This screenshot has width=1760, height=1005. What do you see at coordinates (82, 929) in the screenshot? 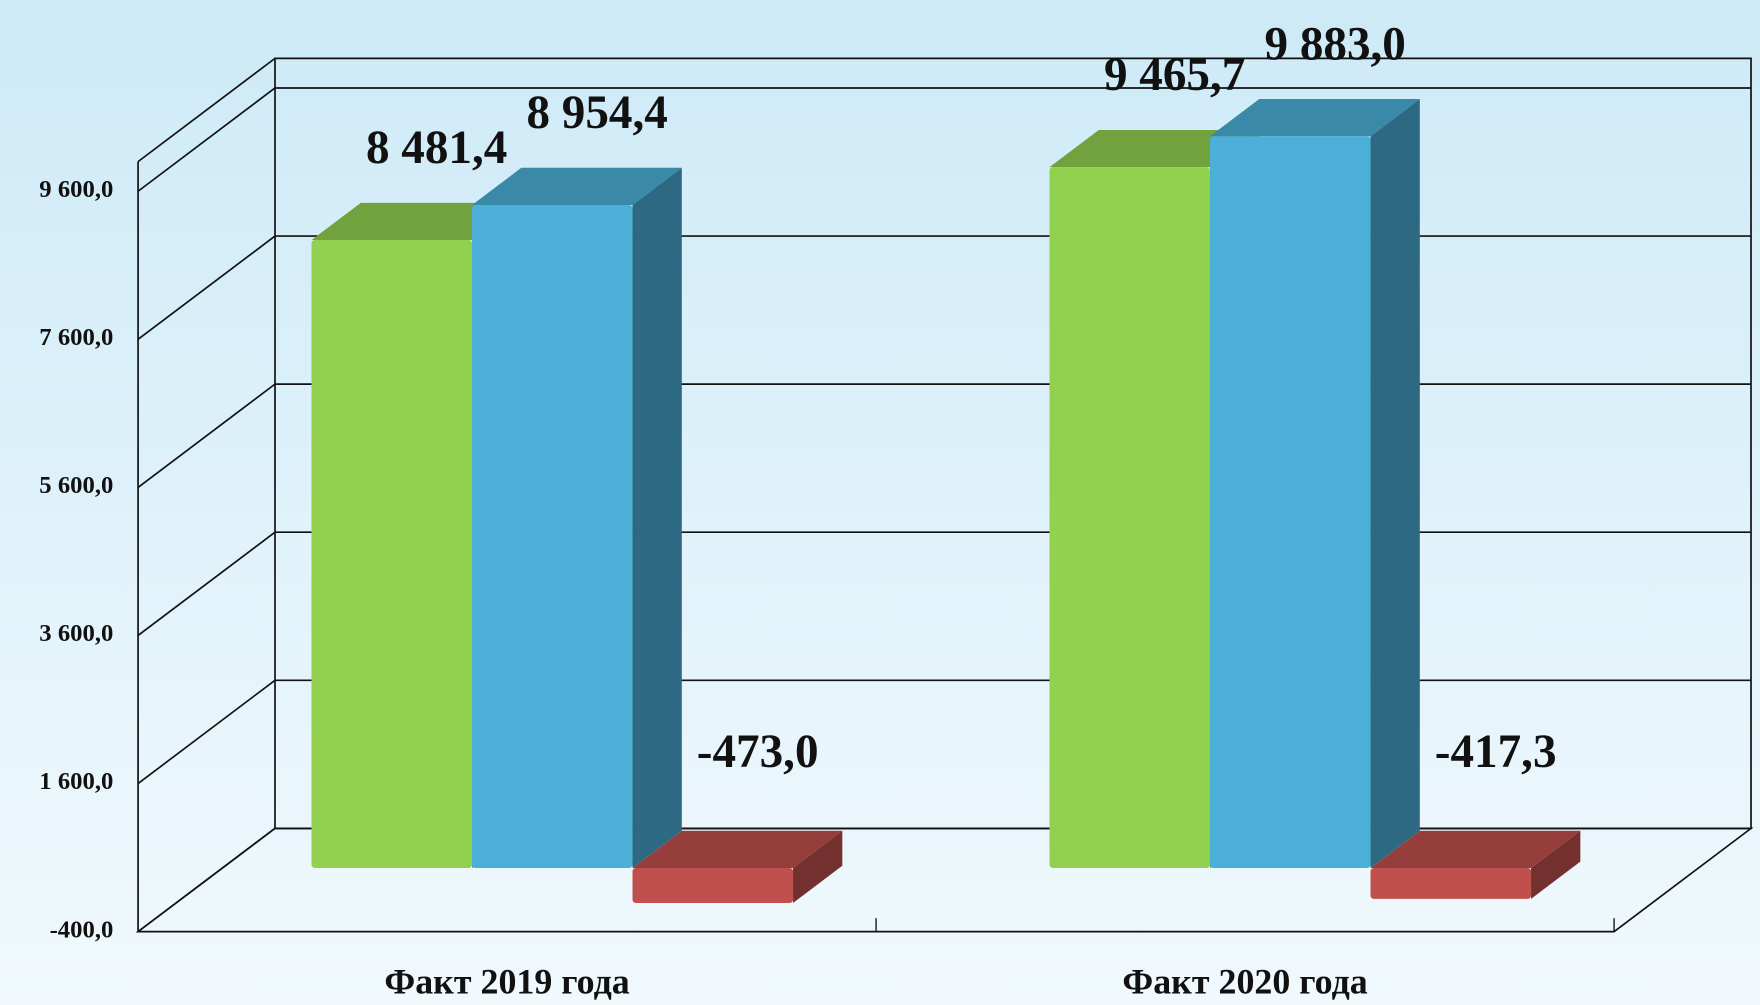
I see `y-tick-label: -400,0` at bounding box center [82, 929].